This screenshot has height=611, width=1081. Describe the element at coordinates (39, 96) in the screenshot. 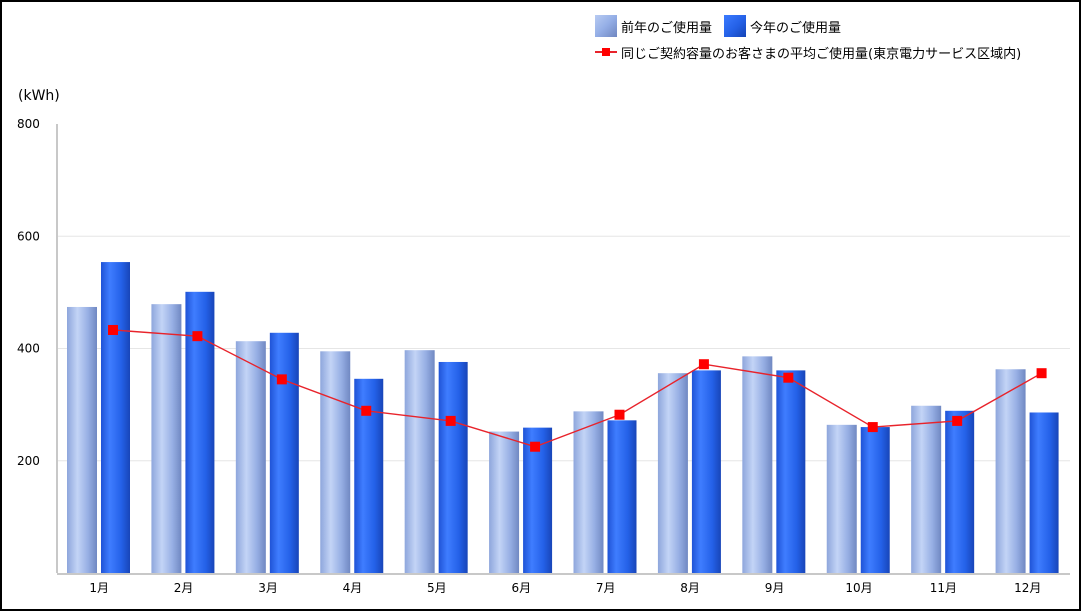

I see `y-axis-unit-label: (kWh)` at that location.